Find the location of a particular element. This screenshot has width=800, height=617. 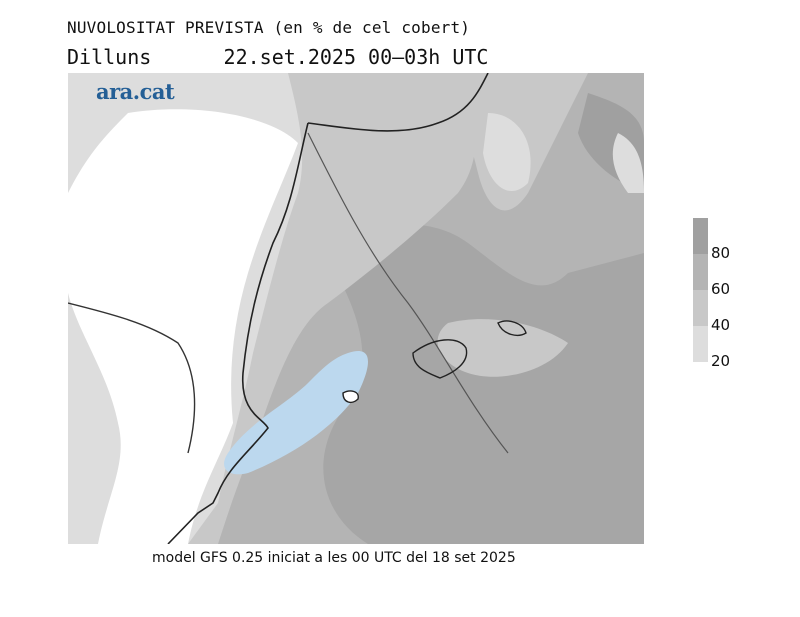

coastline is located at coordinates (238, 333).